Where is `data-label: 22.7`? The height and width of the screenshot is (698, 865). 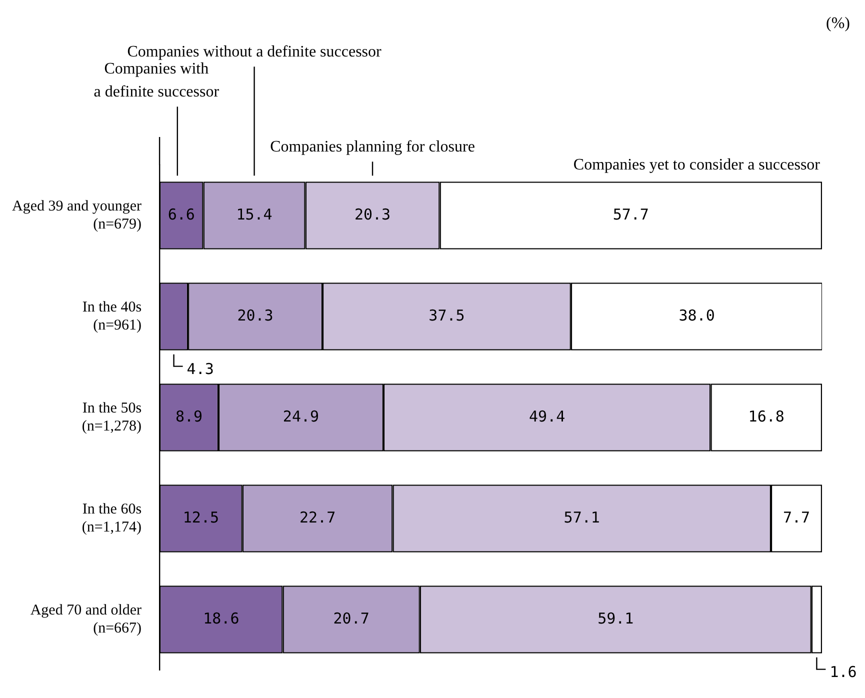 data-label: 22.7 is located at coordinates (317, 517).